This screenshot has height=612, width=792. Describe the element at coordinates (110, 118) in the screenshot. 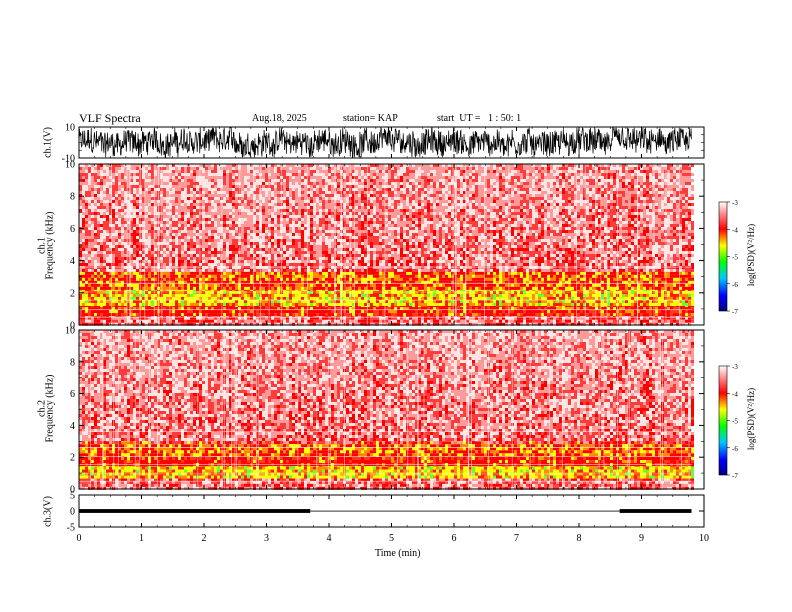

I see `chart-title: VLF Spectra` at that location.